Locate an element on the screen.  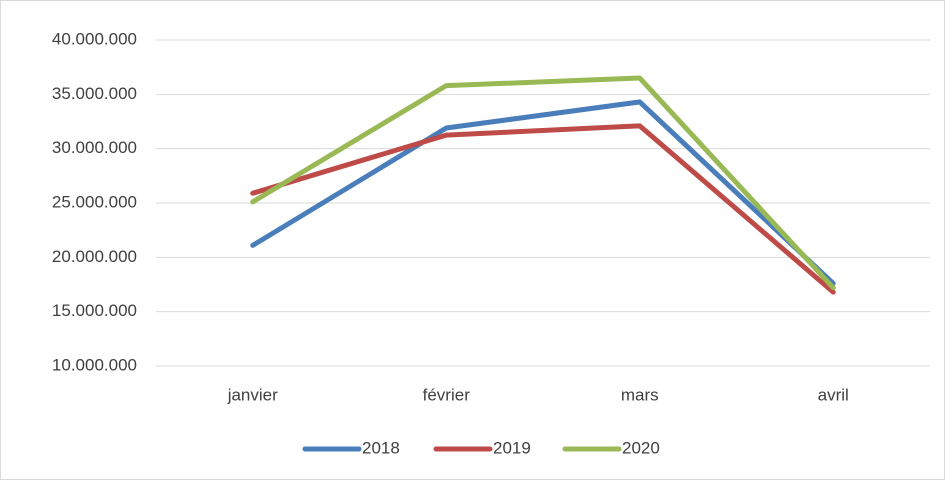
legend-label: 2020 is located at coordinates (641, 447).